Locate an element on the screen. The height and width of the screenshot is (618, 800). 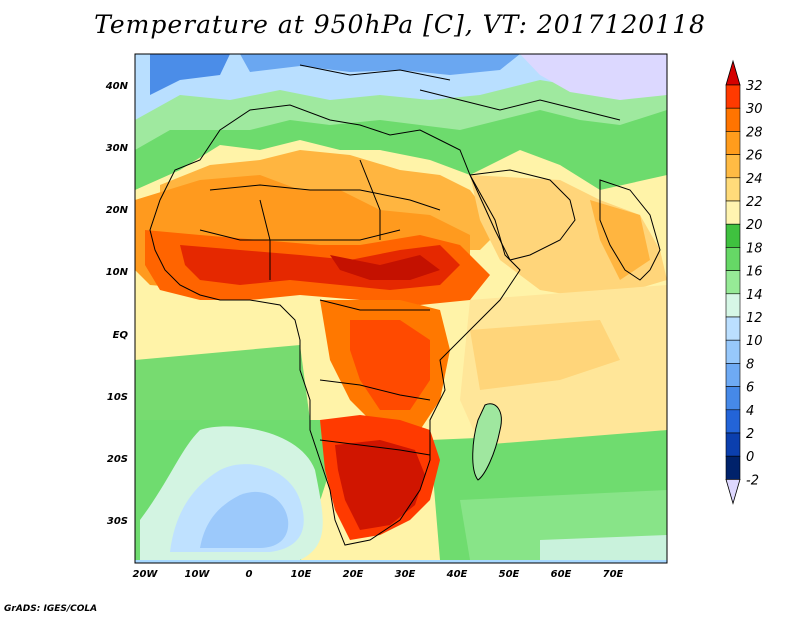
software-credit: GrADS: IGES/COLA is located at coordinates (51, 609).